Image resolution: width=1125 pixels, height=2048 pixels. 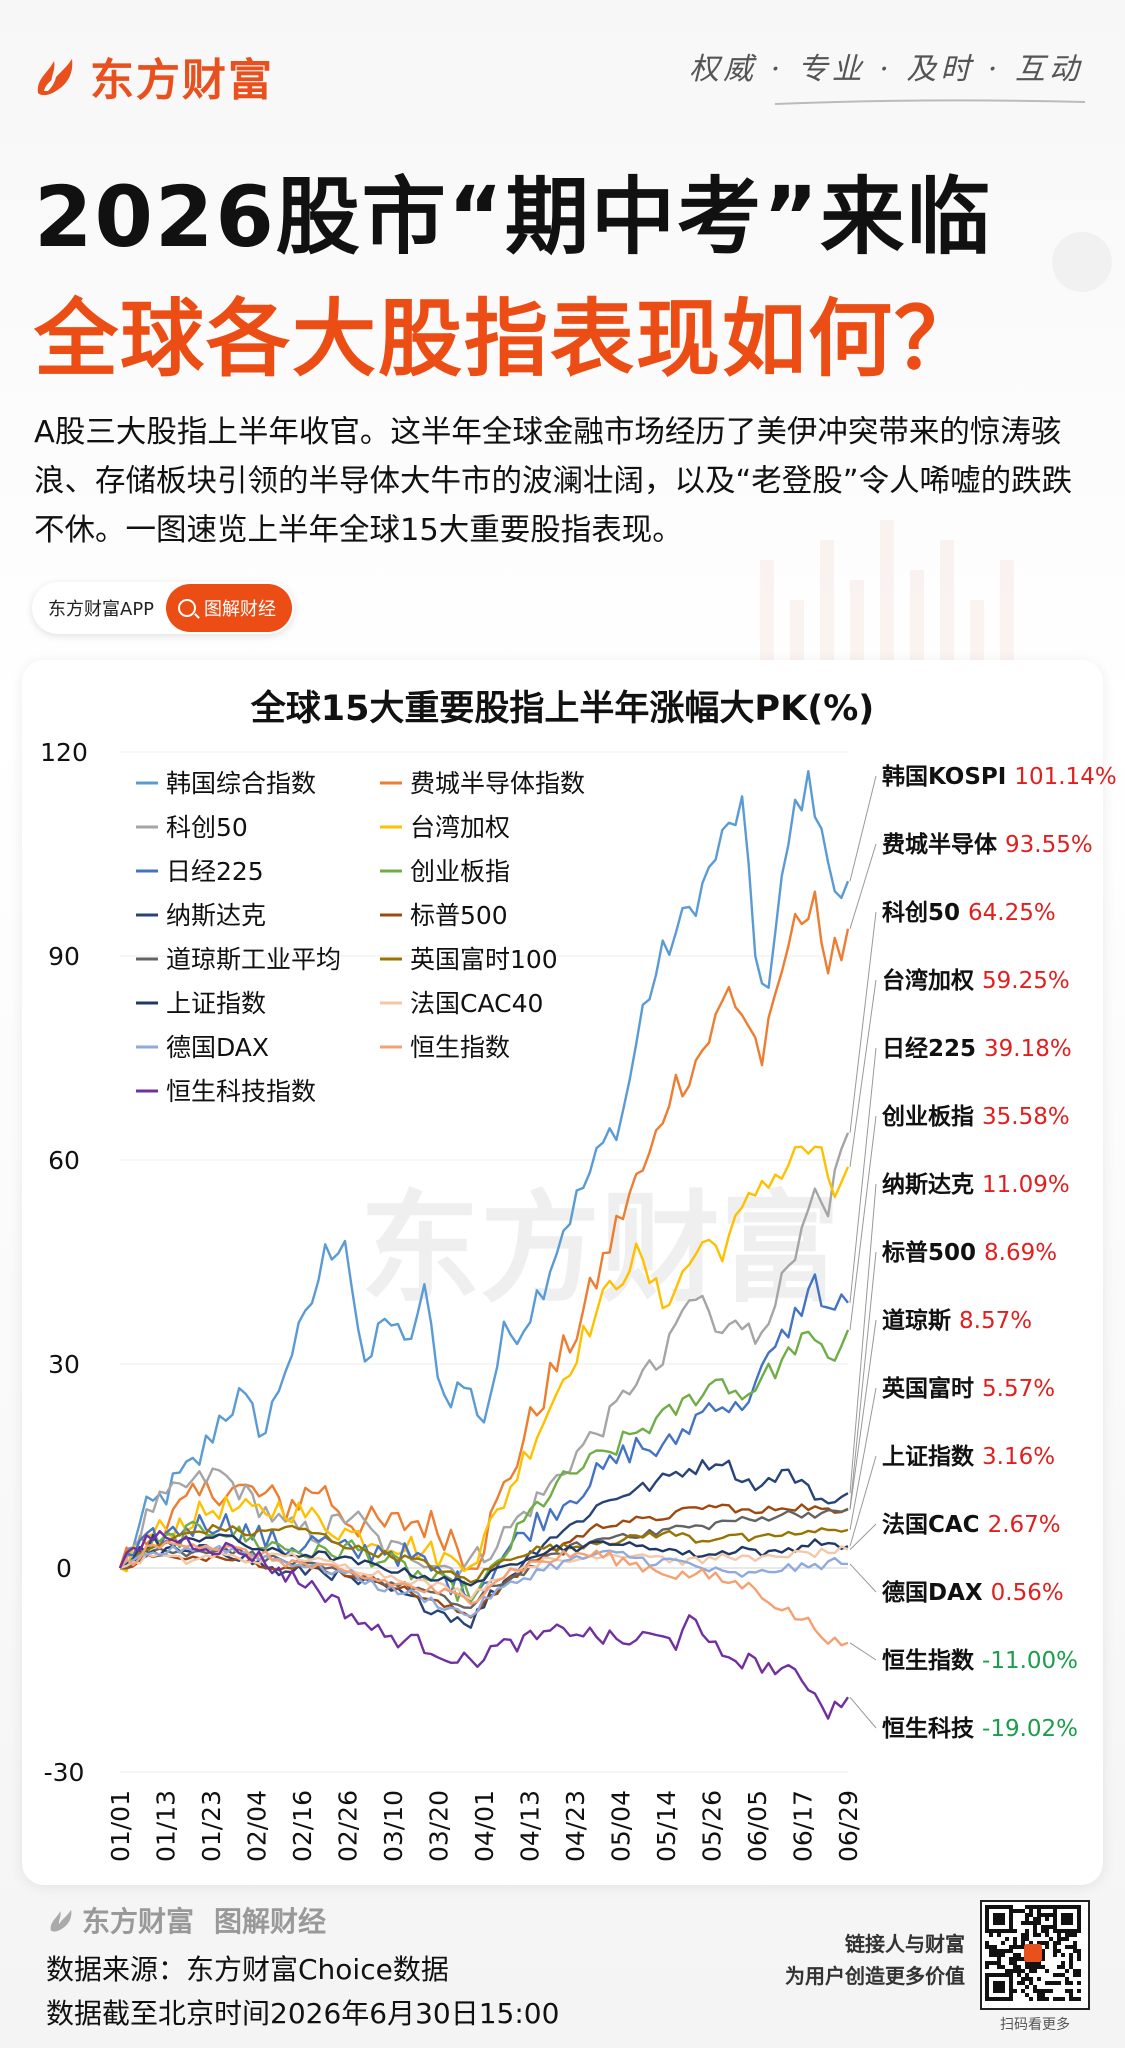 I want to click on end-label-value: 5.57%, so click(x=1018, y=1389).